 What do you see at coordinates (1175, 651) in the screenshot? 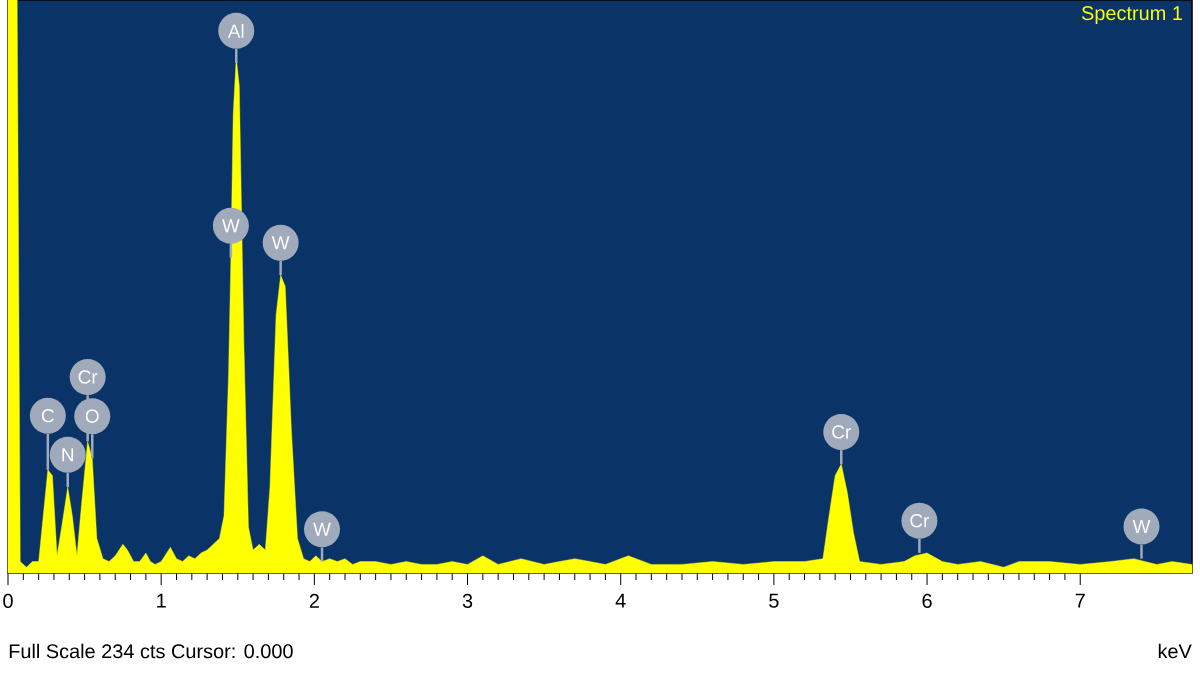
I see `x-axis-title: keV` at bounding box center [1175, 651].